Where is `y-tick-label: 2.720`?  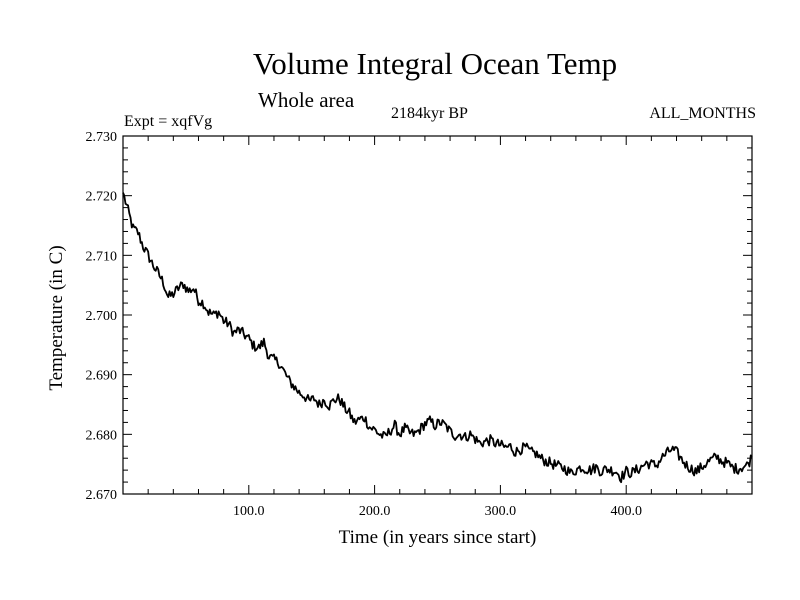
y-tick-label: 2.720 is located at coordinates (102, 197).